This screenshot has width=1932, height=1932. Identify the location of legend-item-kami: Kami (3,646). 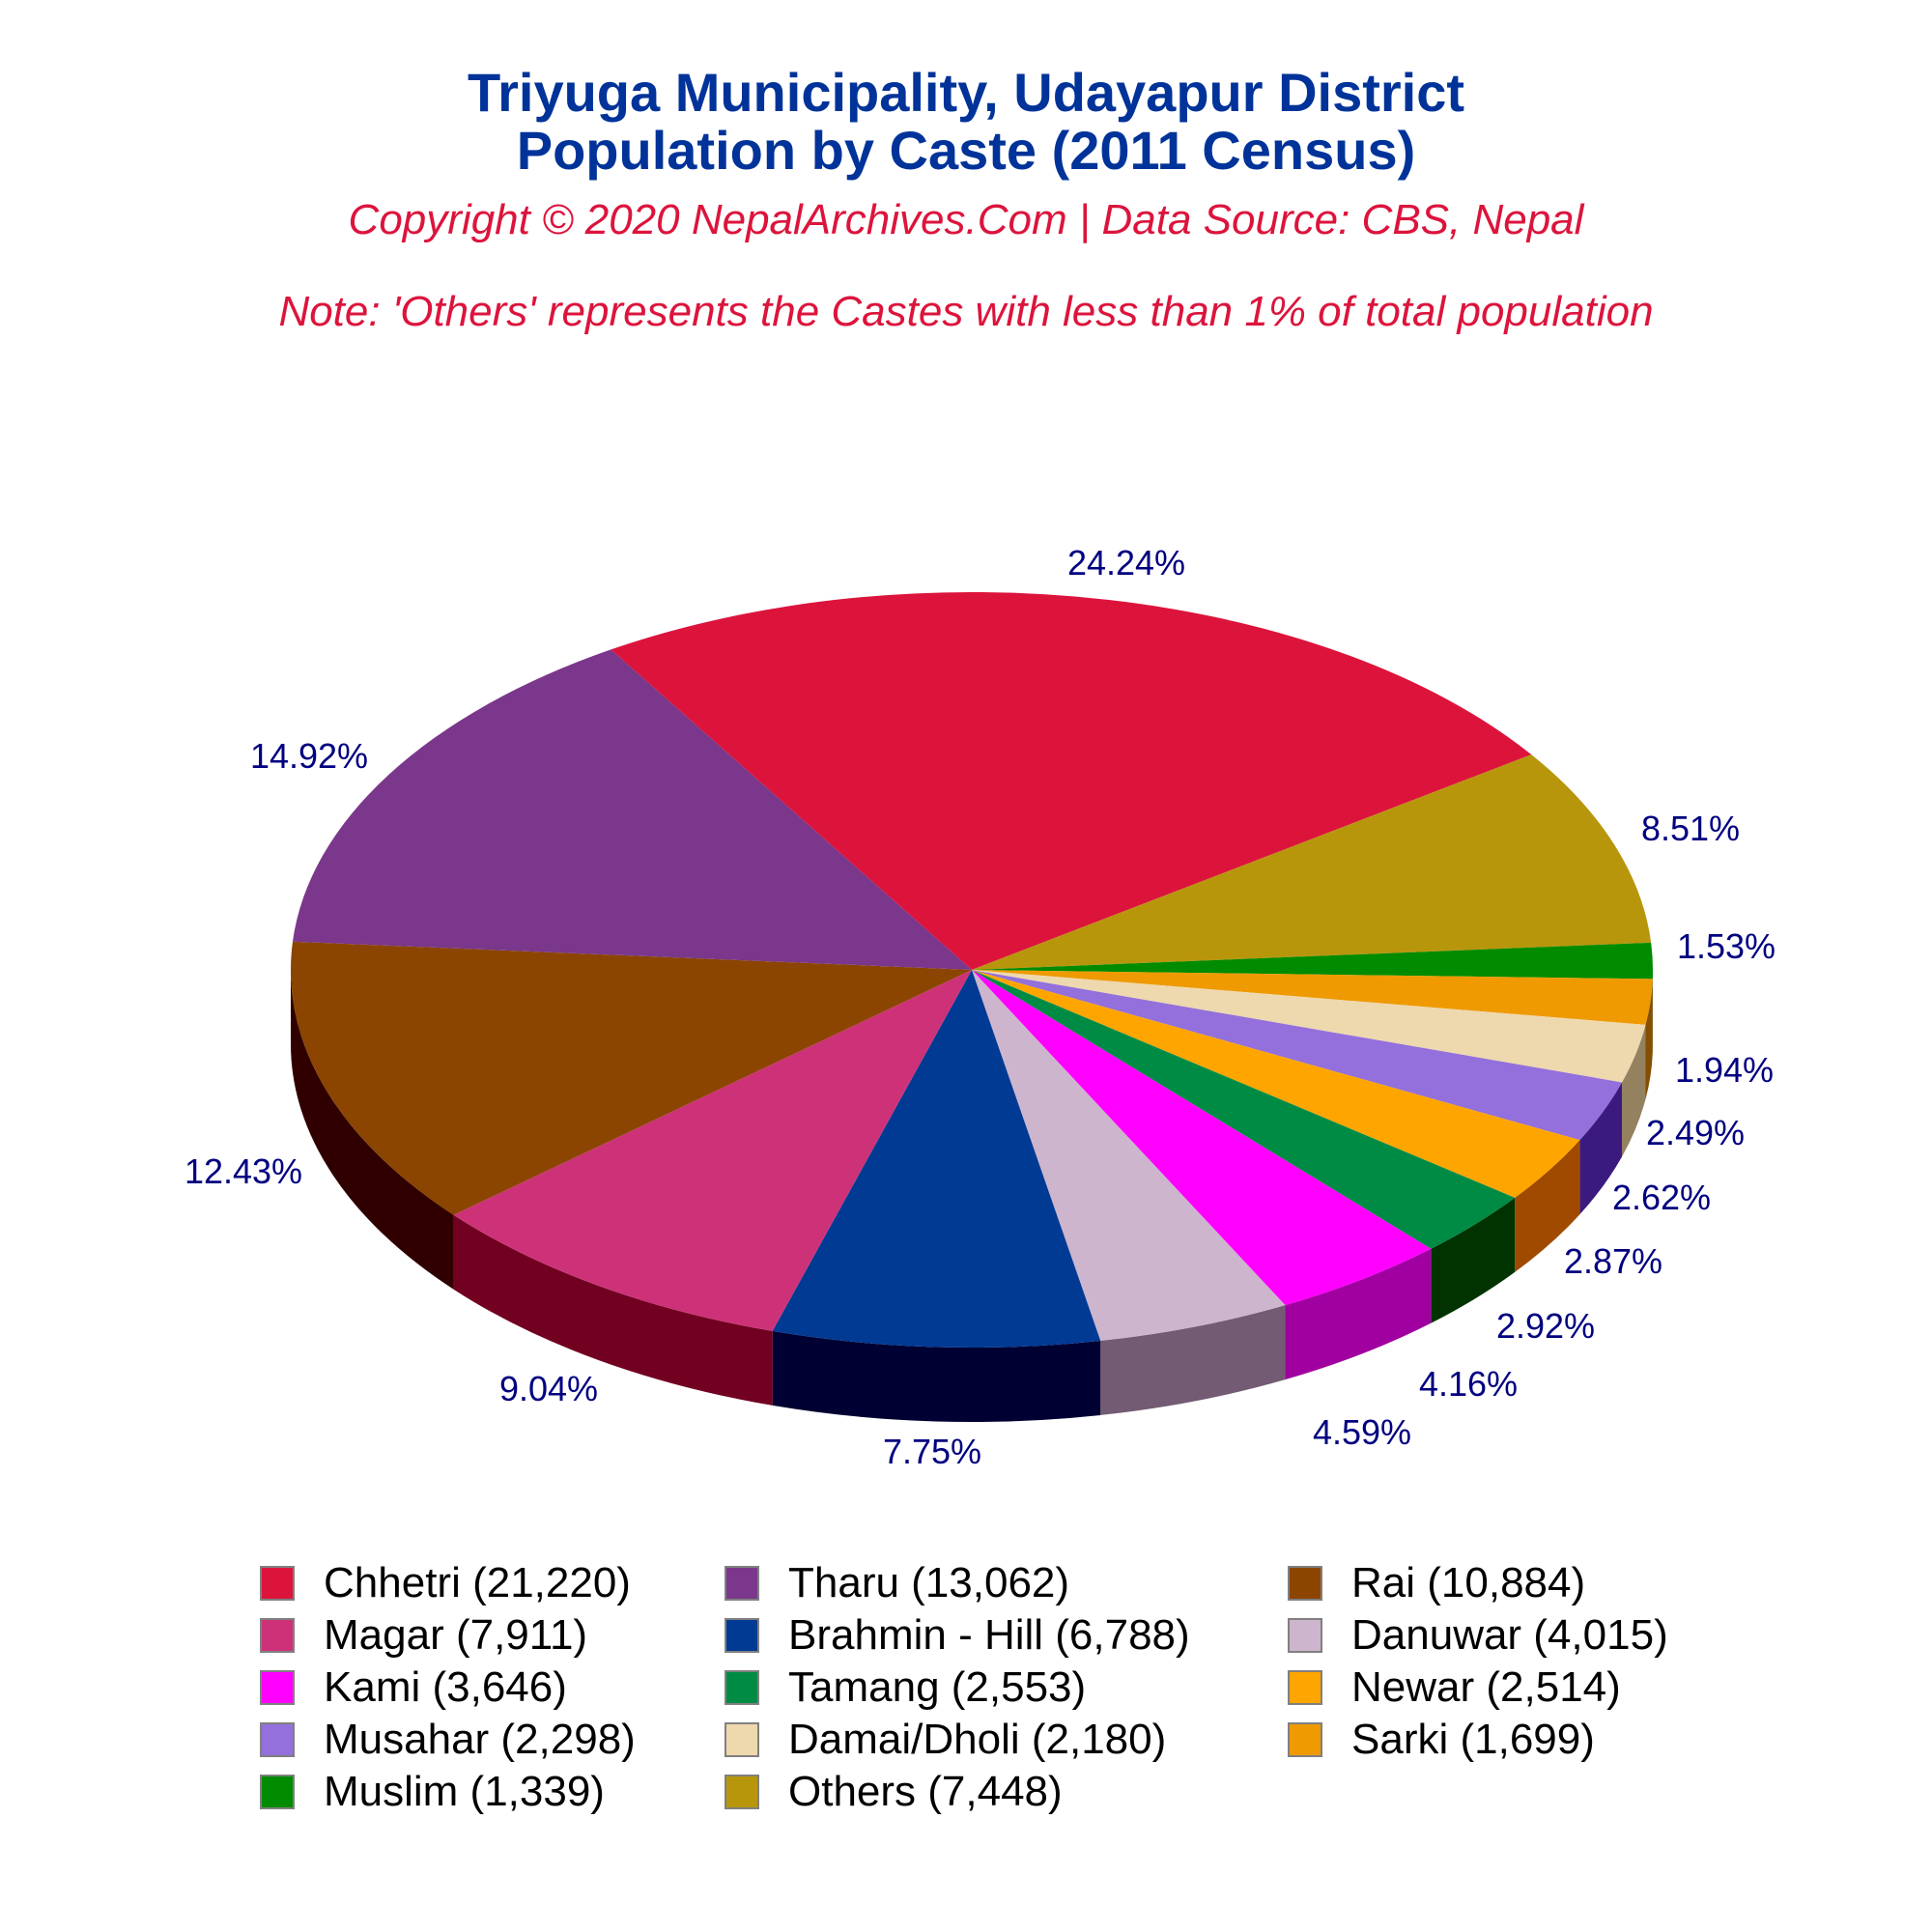
(413, 1688).